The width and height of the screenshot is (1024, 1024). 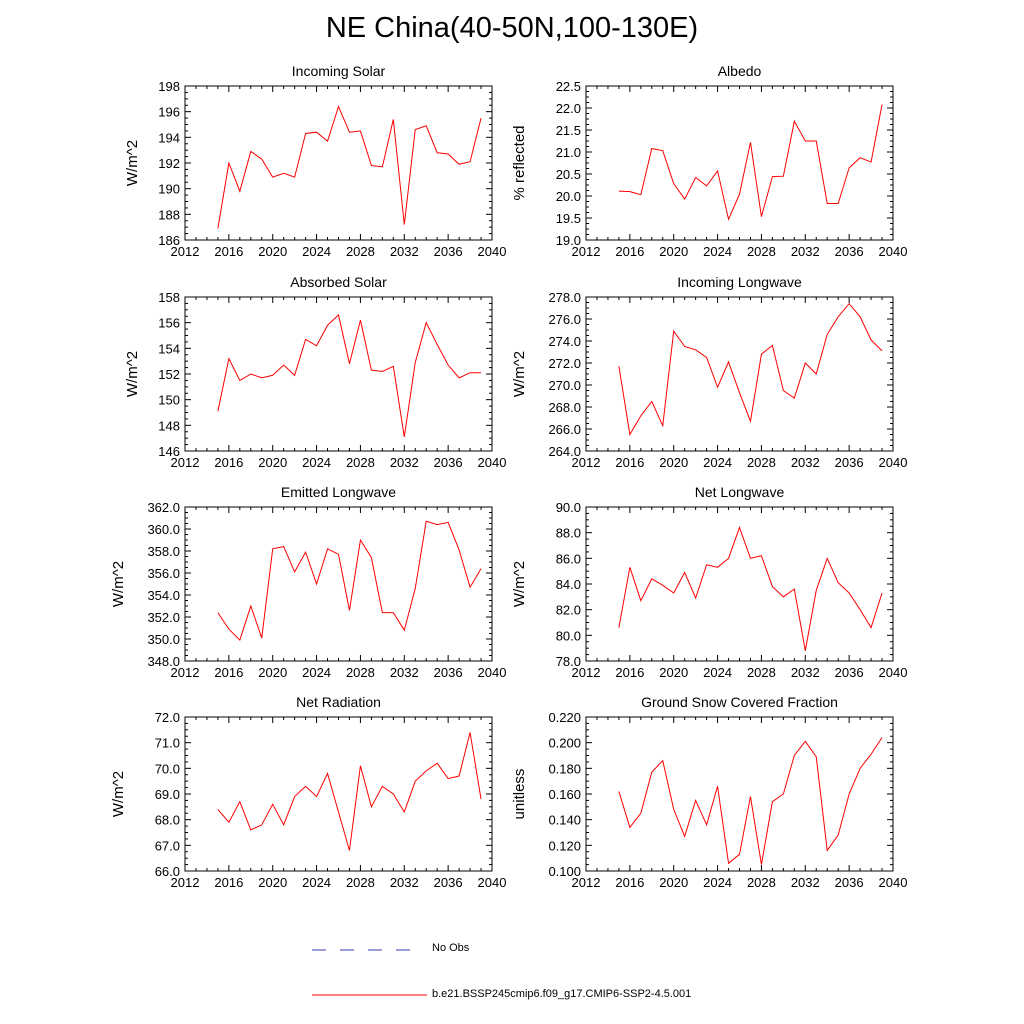 I want to click on y-tick-label: 0.100, so click(x=564, y=871).